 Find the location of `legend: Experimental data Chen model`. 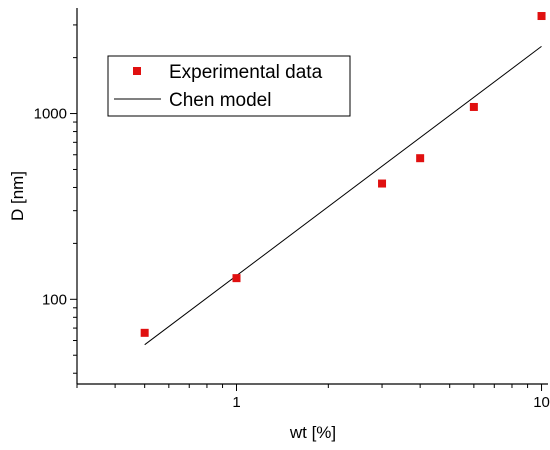

legend: Experimental data Chen model is located at coordinates (229, 86).